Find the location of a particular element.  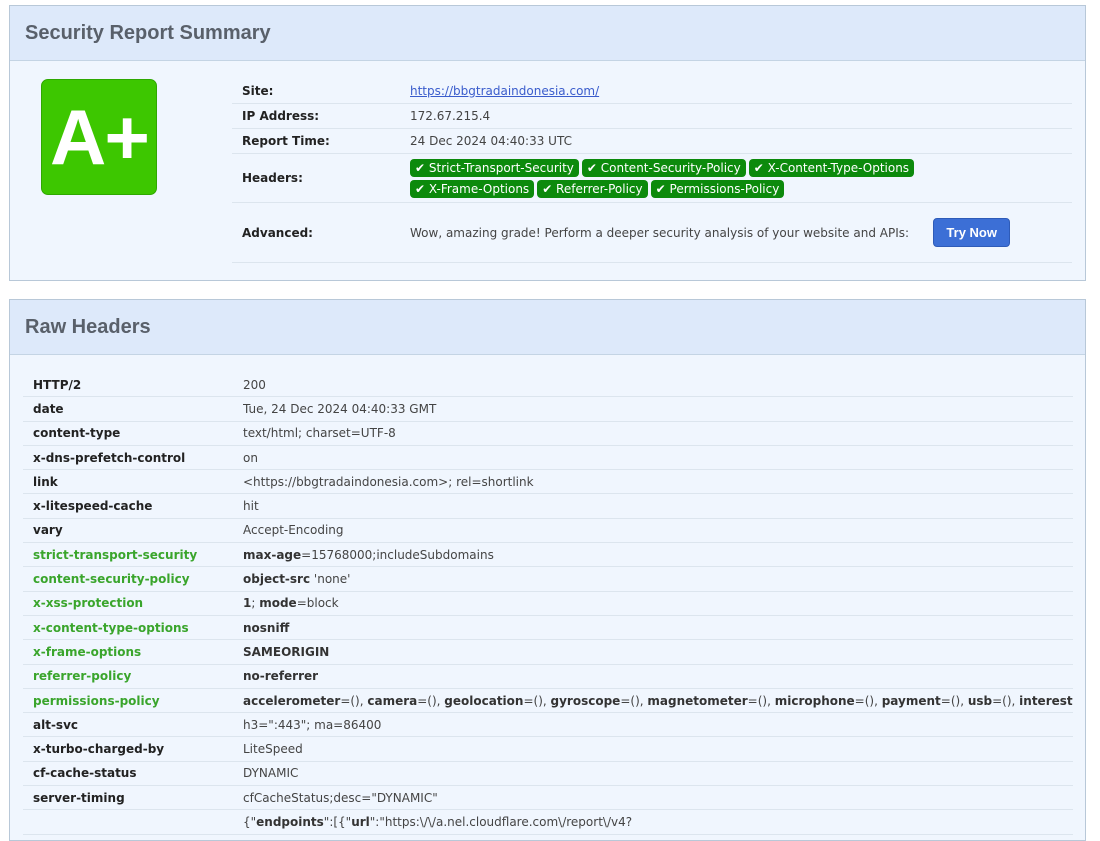

table-row: HTTP/2 200 is located at coordinates (548, 385).